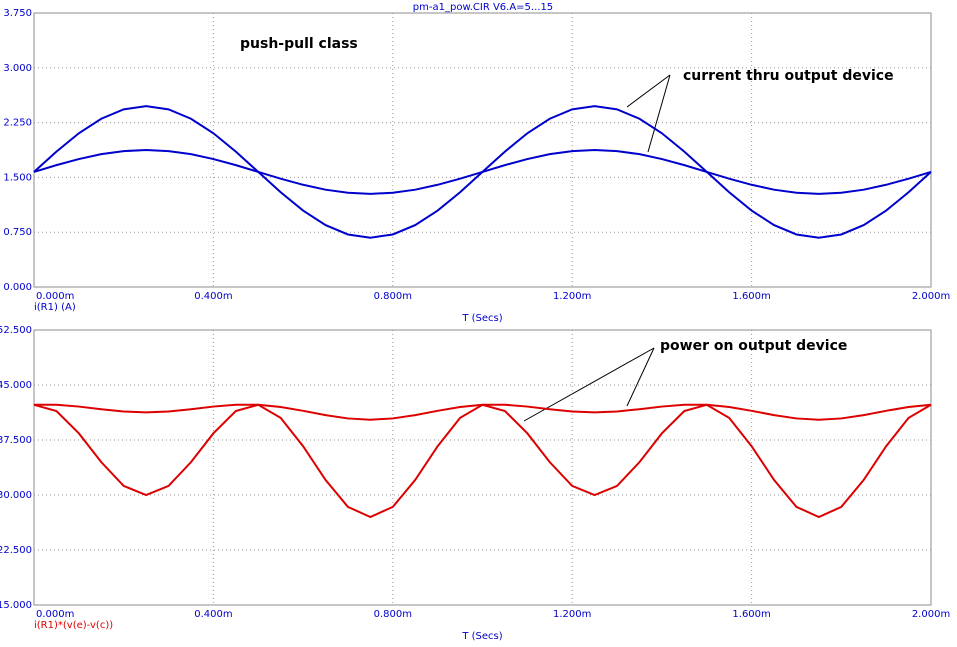  What do you see at coordinates (16, 385) in the screenshot?
I see `y-tick-label: 45.000` at bounding box center [16, 385].